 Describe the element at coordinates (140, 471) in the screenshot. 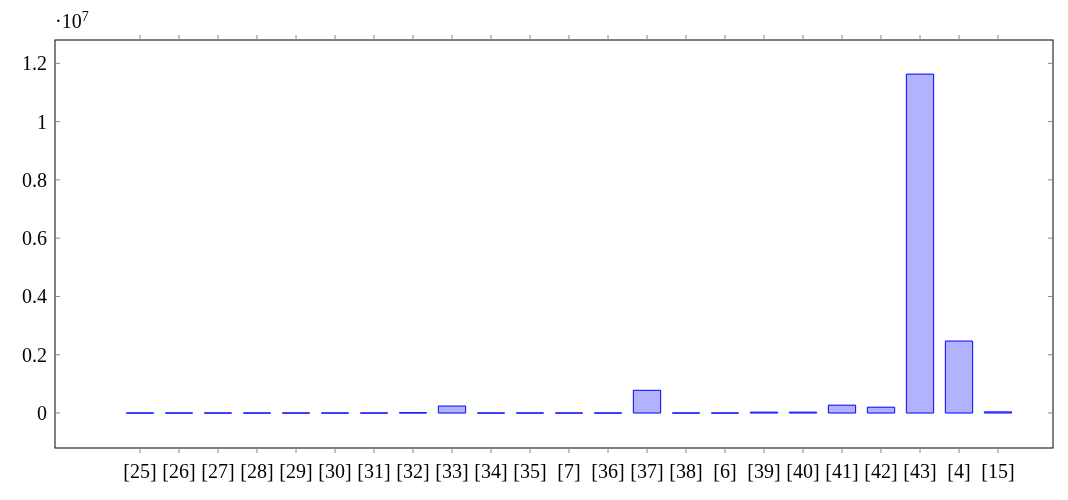

I see `x-tick-label: [25]` at that location.